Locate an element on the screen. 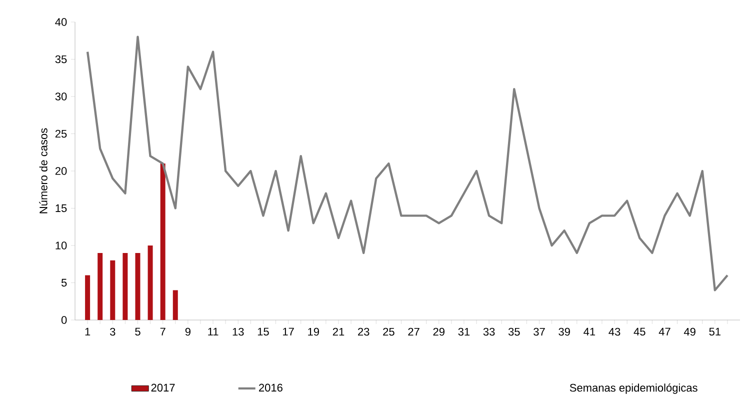 This screenshot has width=750, height=400. x-tick-label: 23 is located at coordinates (364, 332).